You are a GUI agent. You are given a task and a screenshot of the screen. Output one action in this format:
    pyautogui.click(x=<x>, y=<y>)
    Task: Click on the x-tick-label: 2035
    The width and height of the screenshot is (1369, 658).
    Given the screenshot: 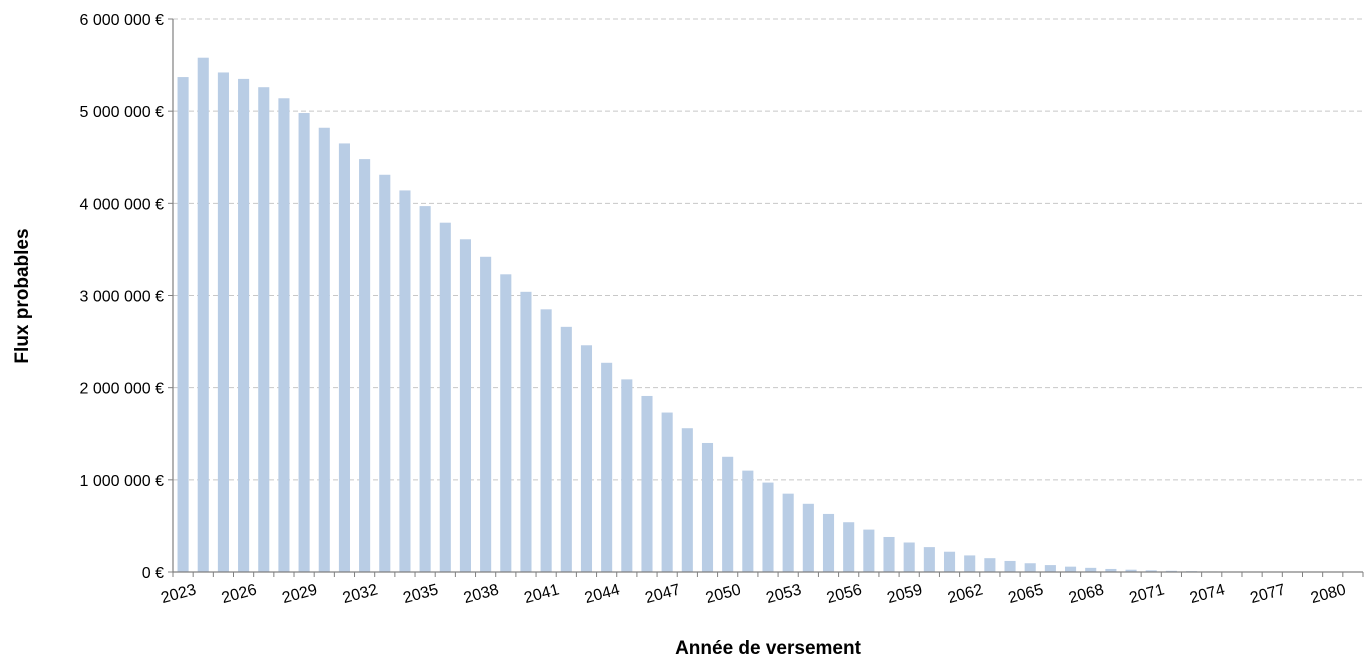 What is the action you would take?
    pyautogui.click(x=420, y=594)
    